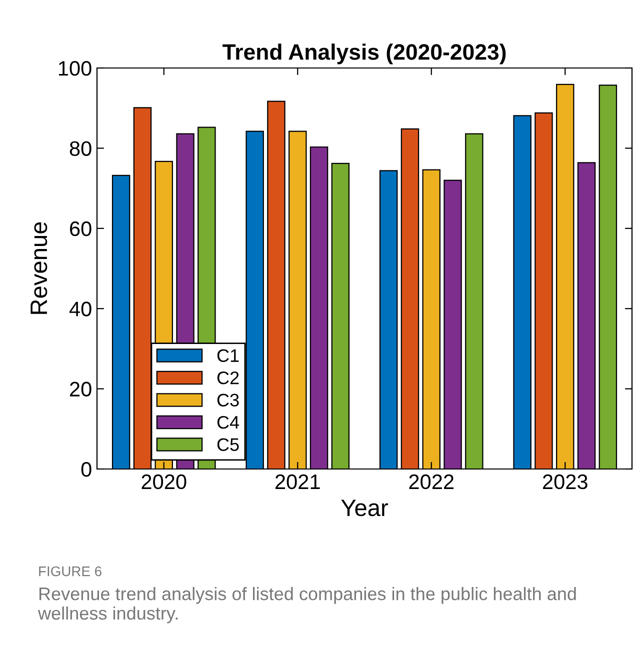 The width and height of the screenshot is (641, 646). I want to click on y-tick-label: 40, so click(80, 309).